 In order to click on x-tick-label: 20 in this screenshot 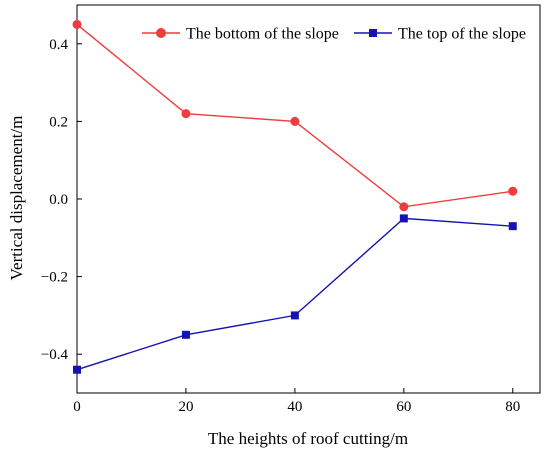, I will do `click(185, 407)`.